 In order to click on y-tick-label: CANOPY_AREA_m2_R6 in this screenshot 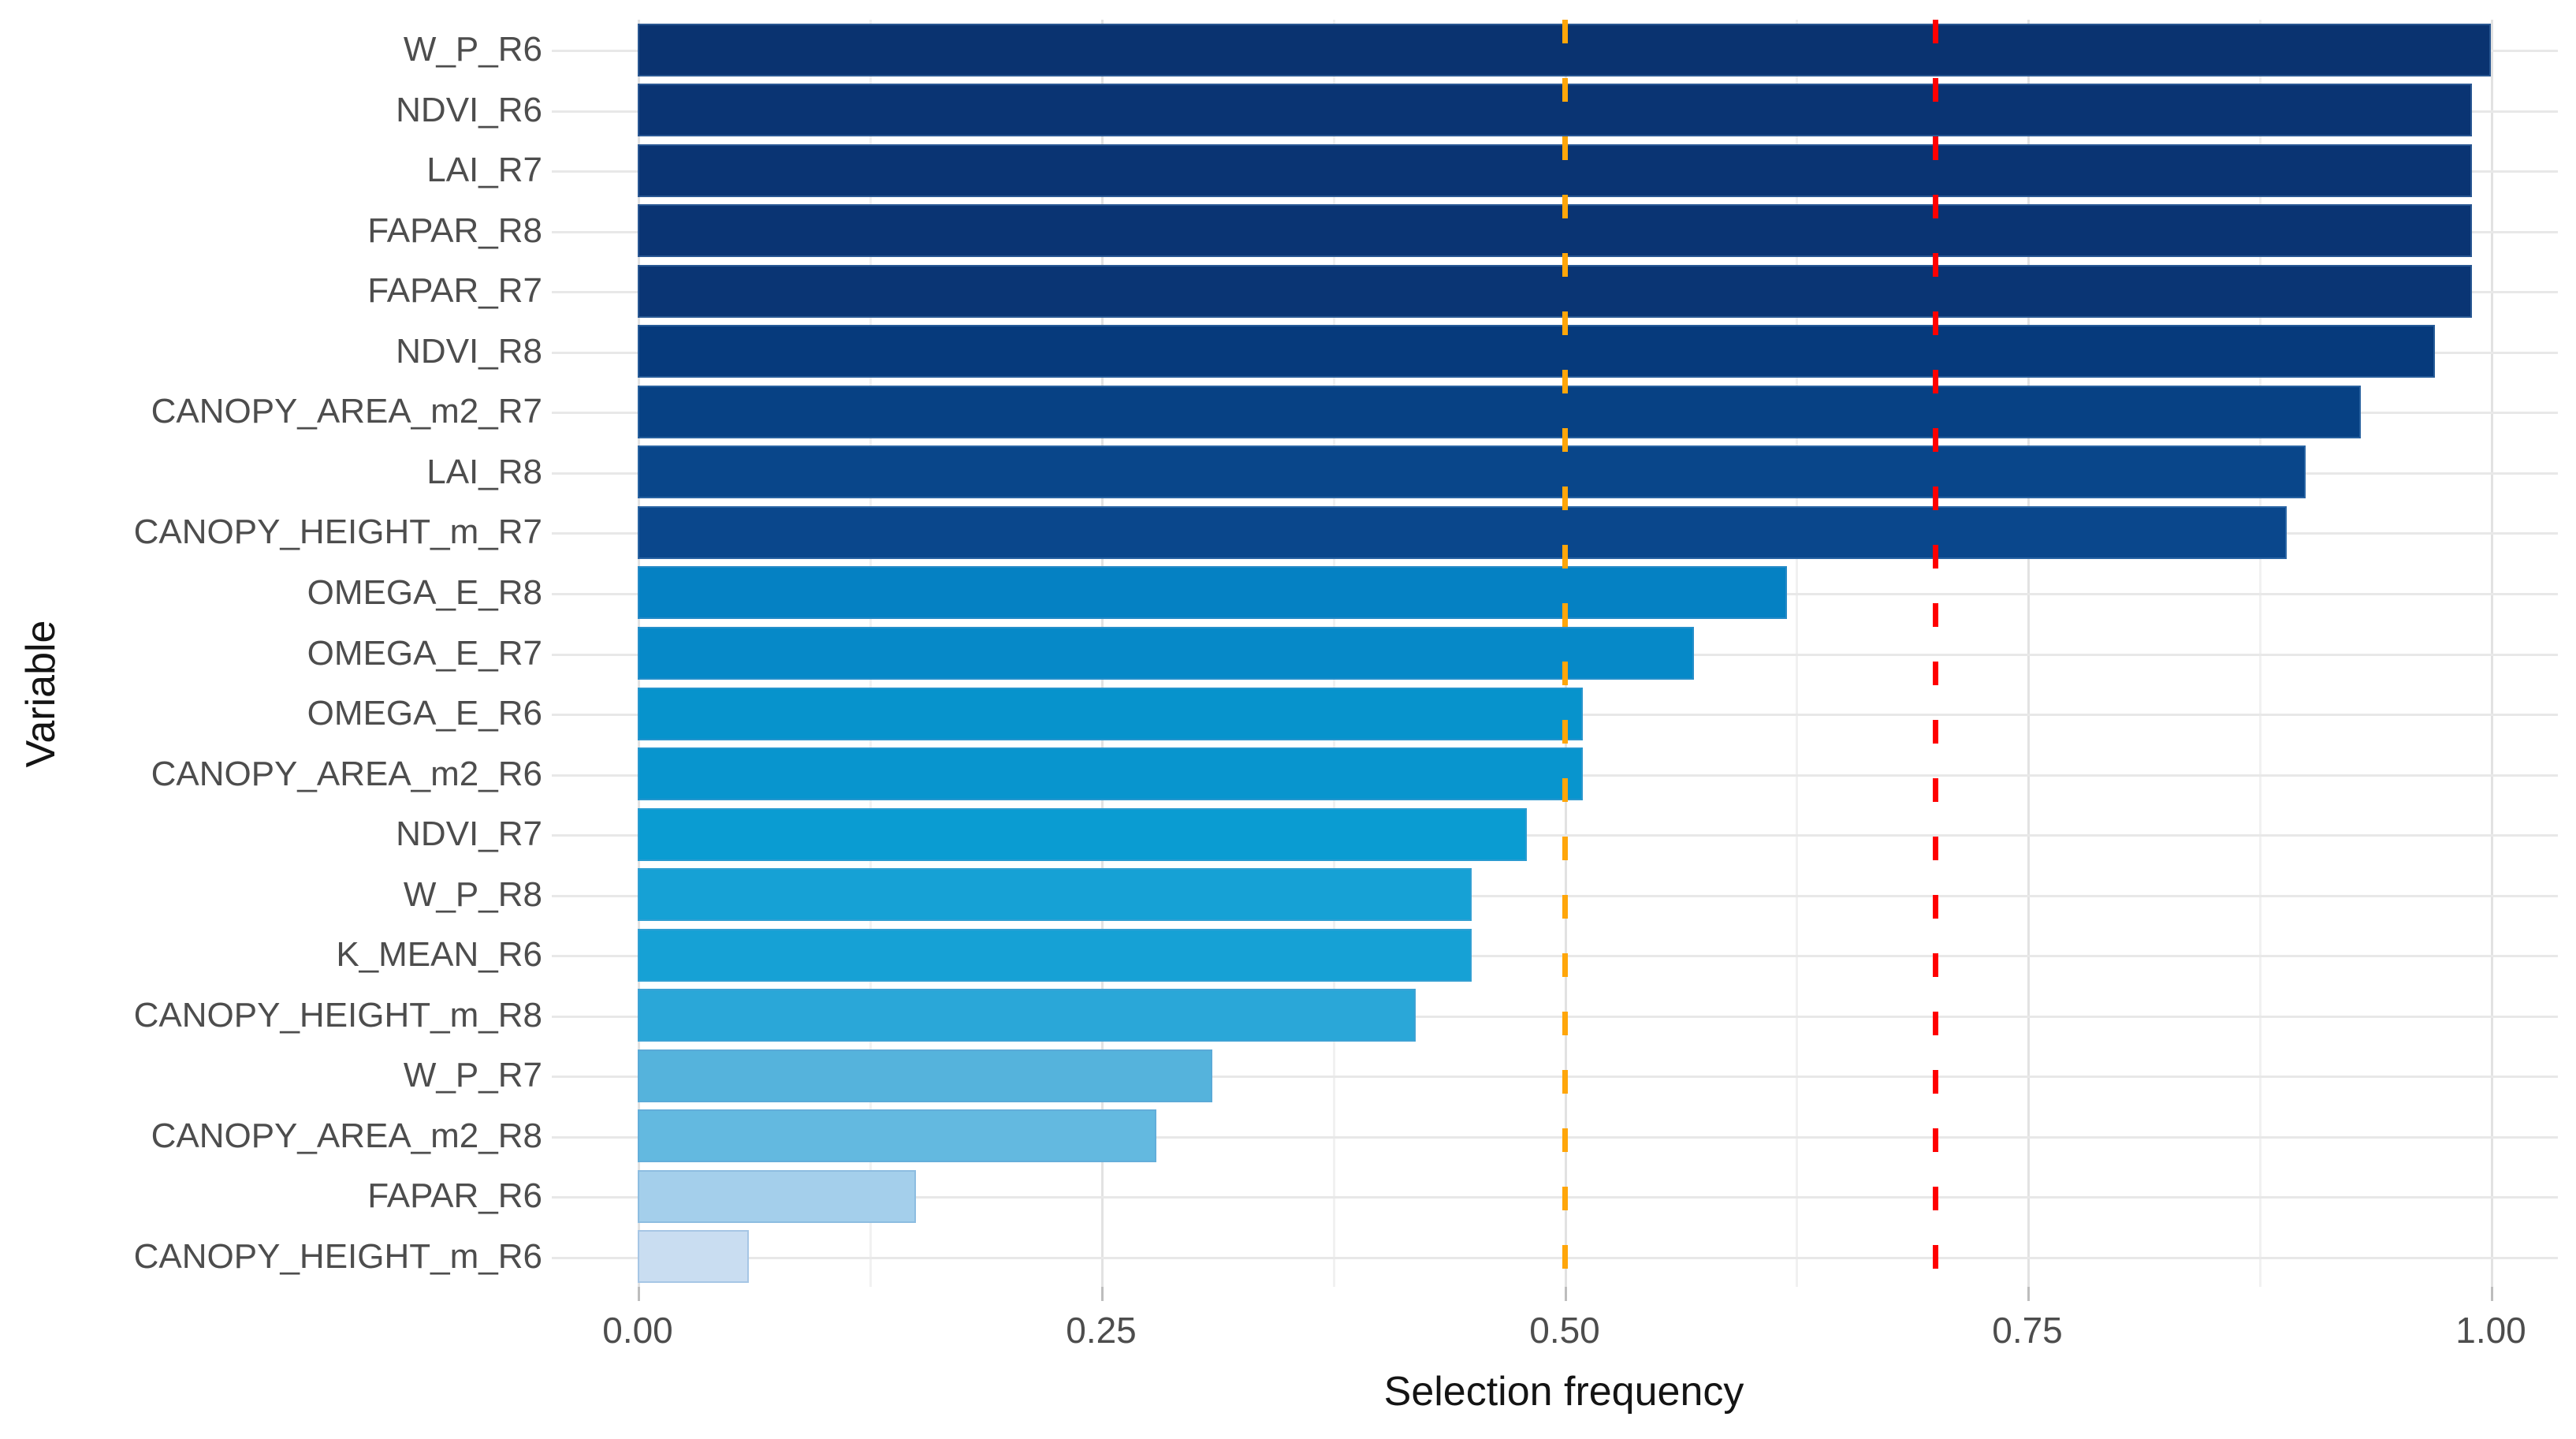, I will do `click(346, 774)`.